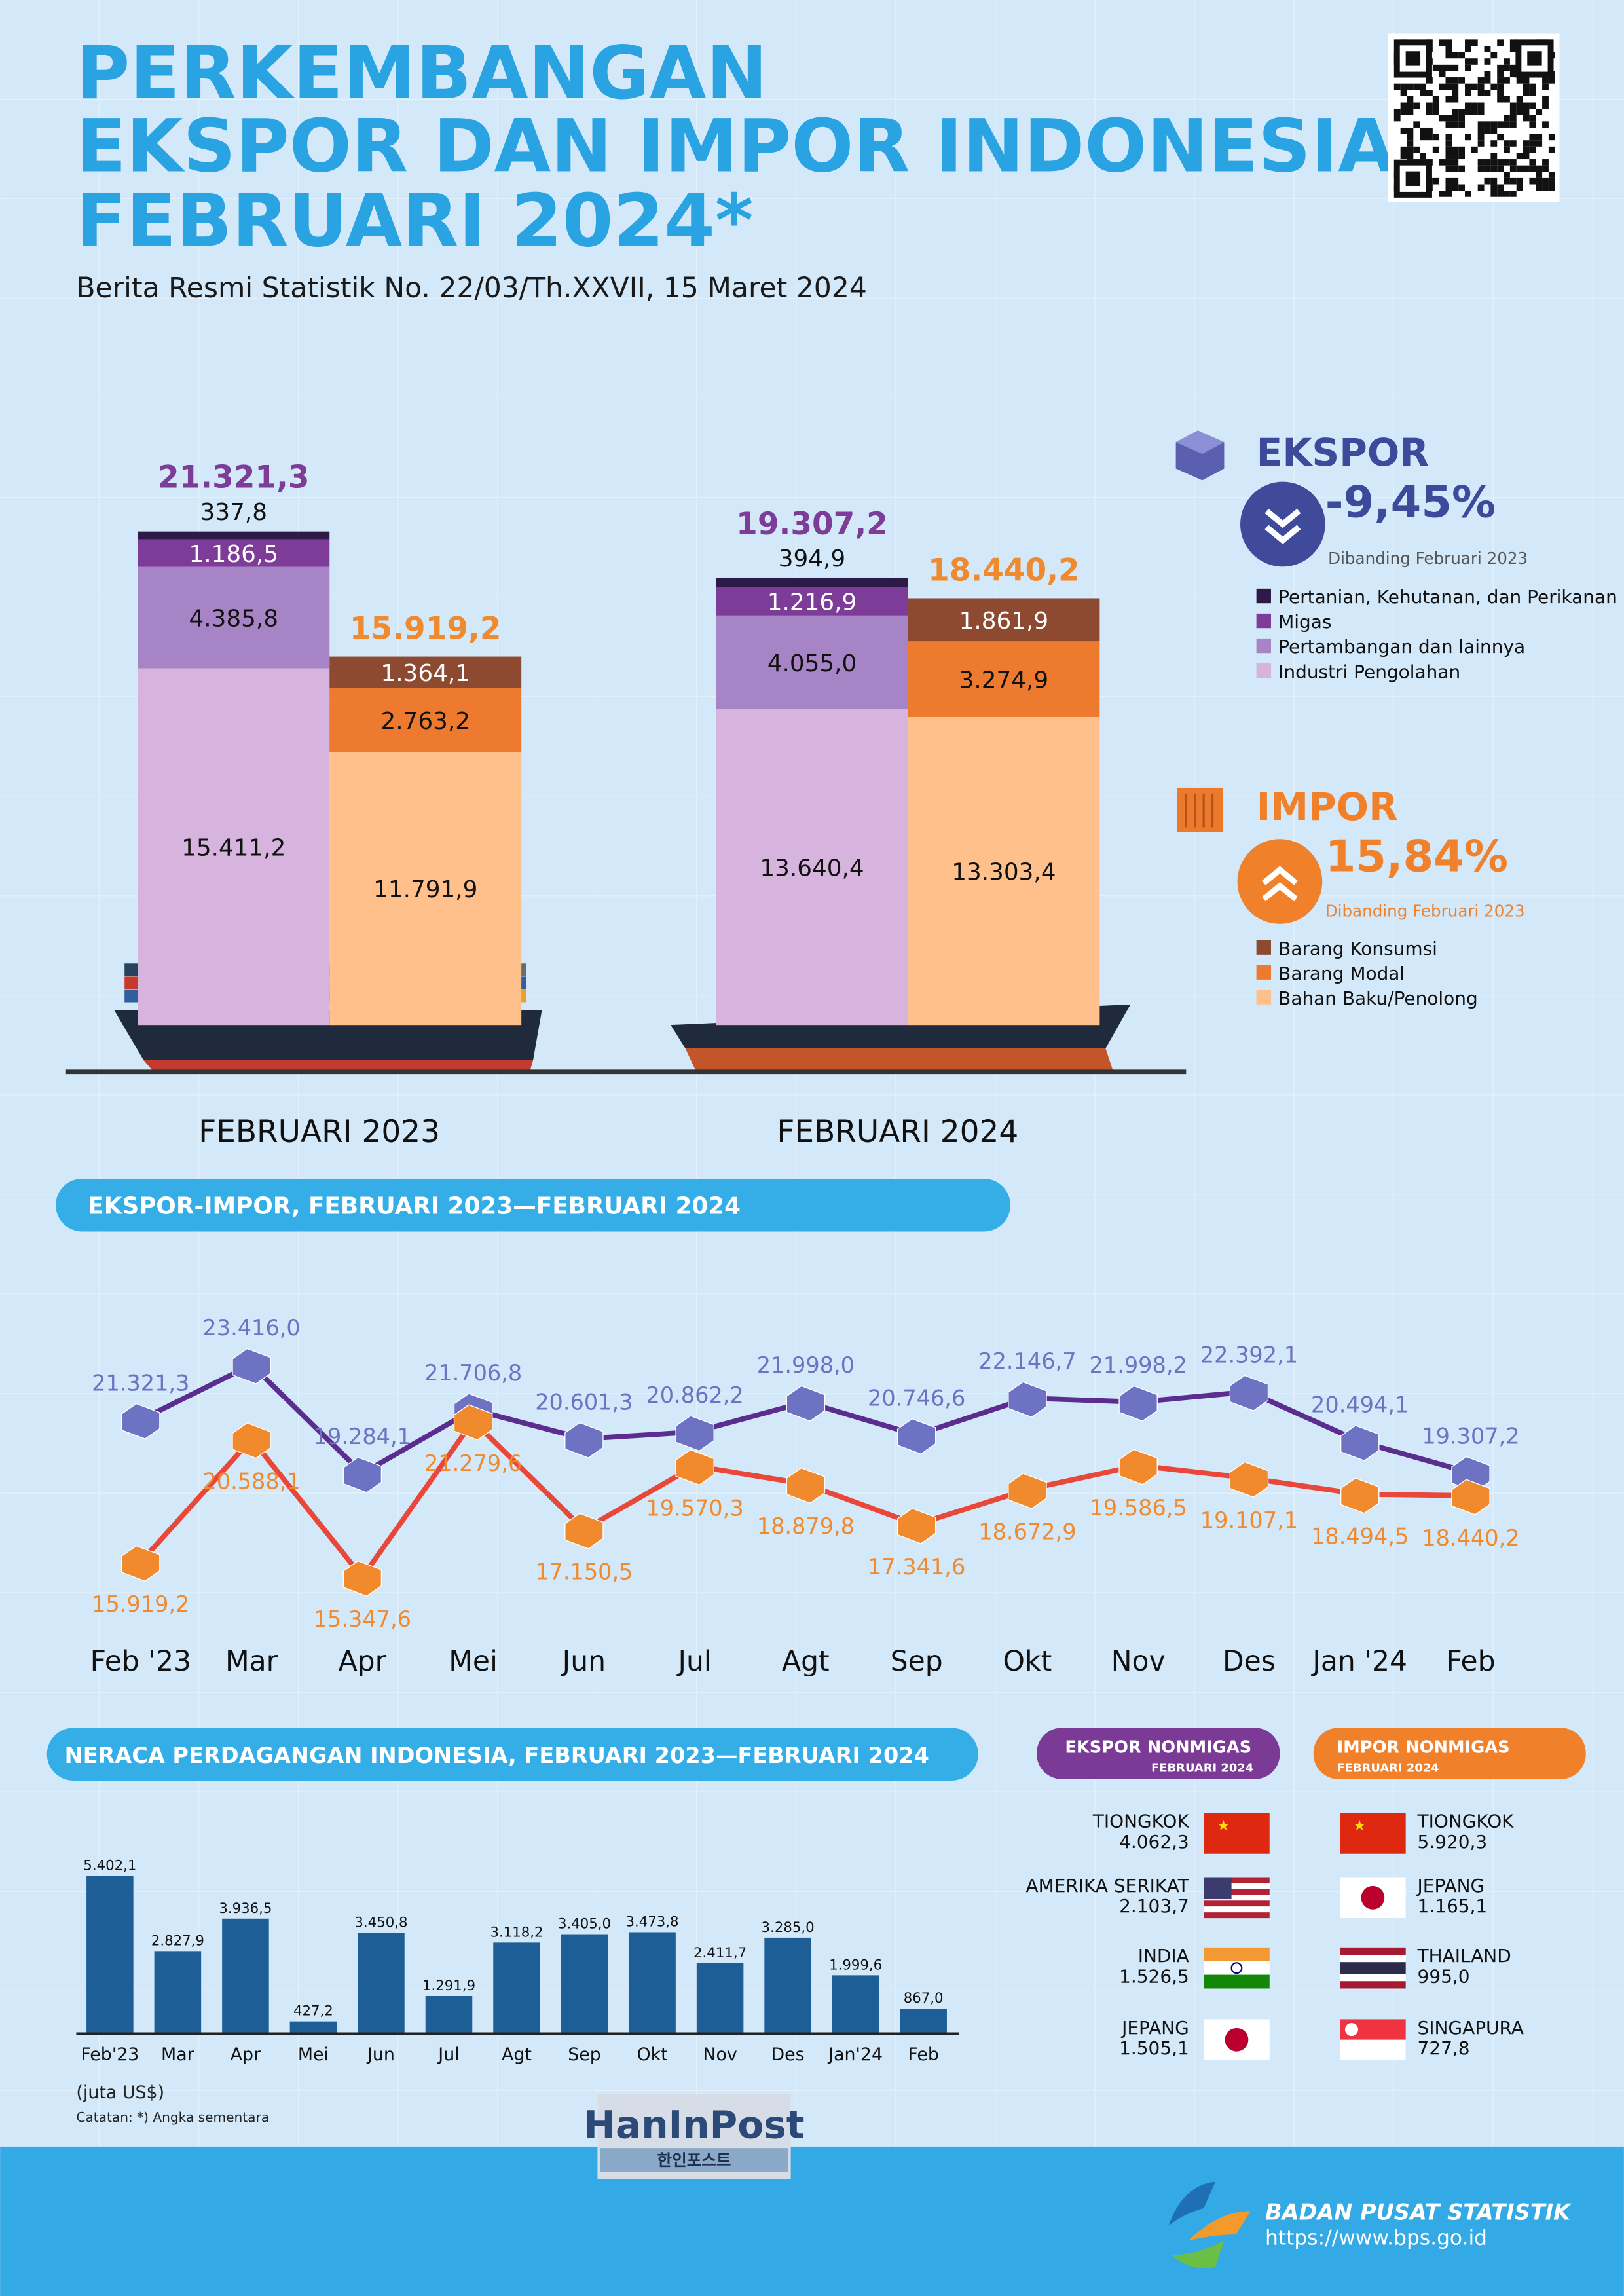 Image resolution: width=1624 pixels, height=2296 pixels. I want to click on data-label: 1.999,6, so click(855, 1965).